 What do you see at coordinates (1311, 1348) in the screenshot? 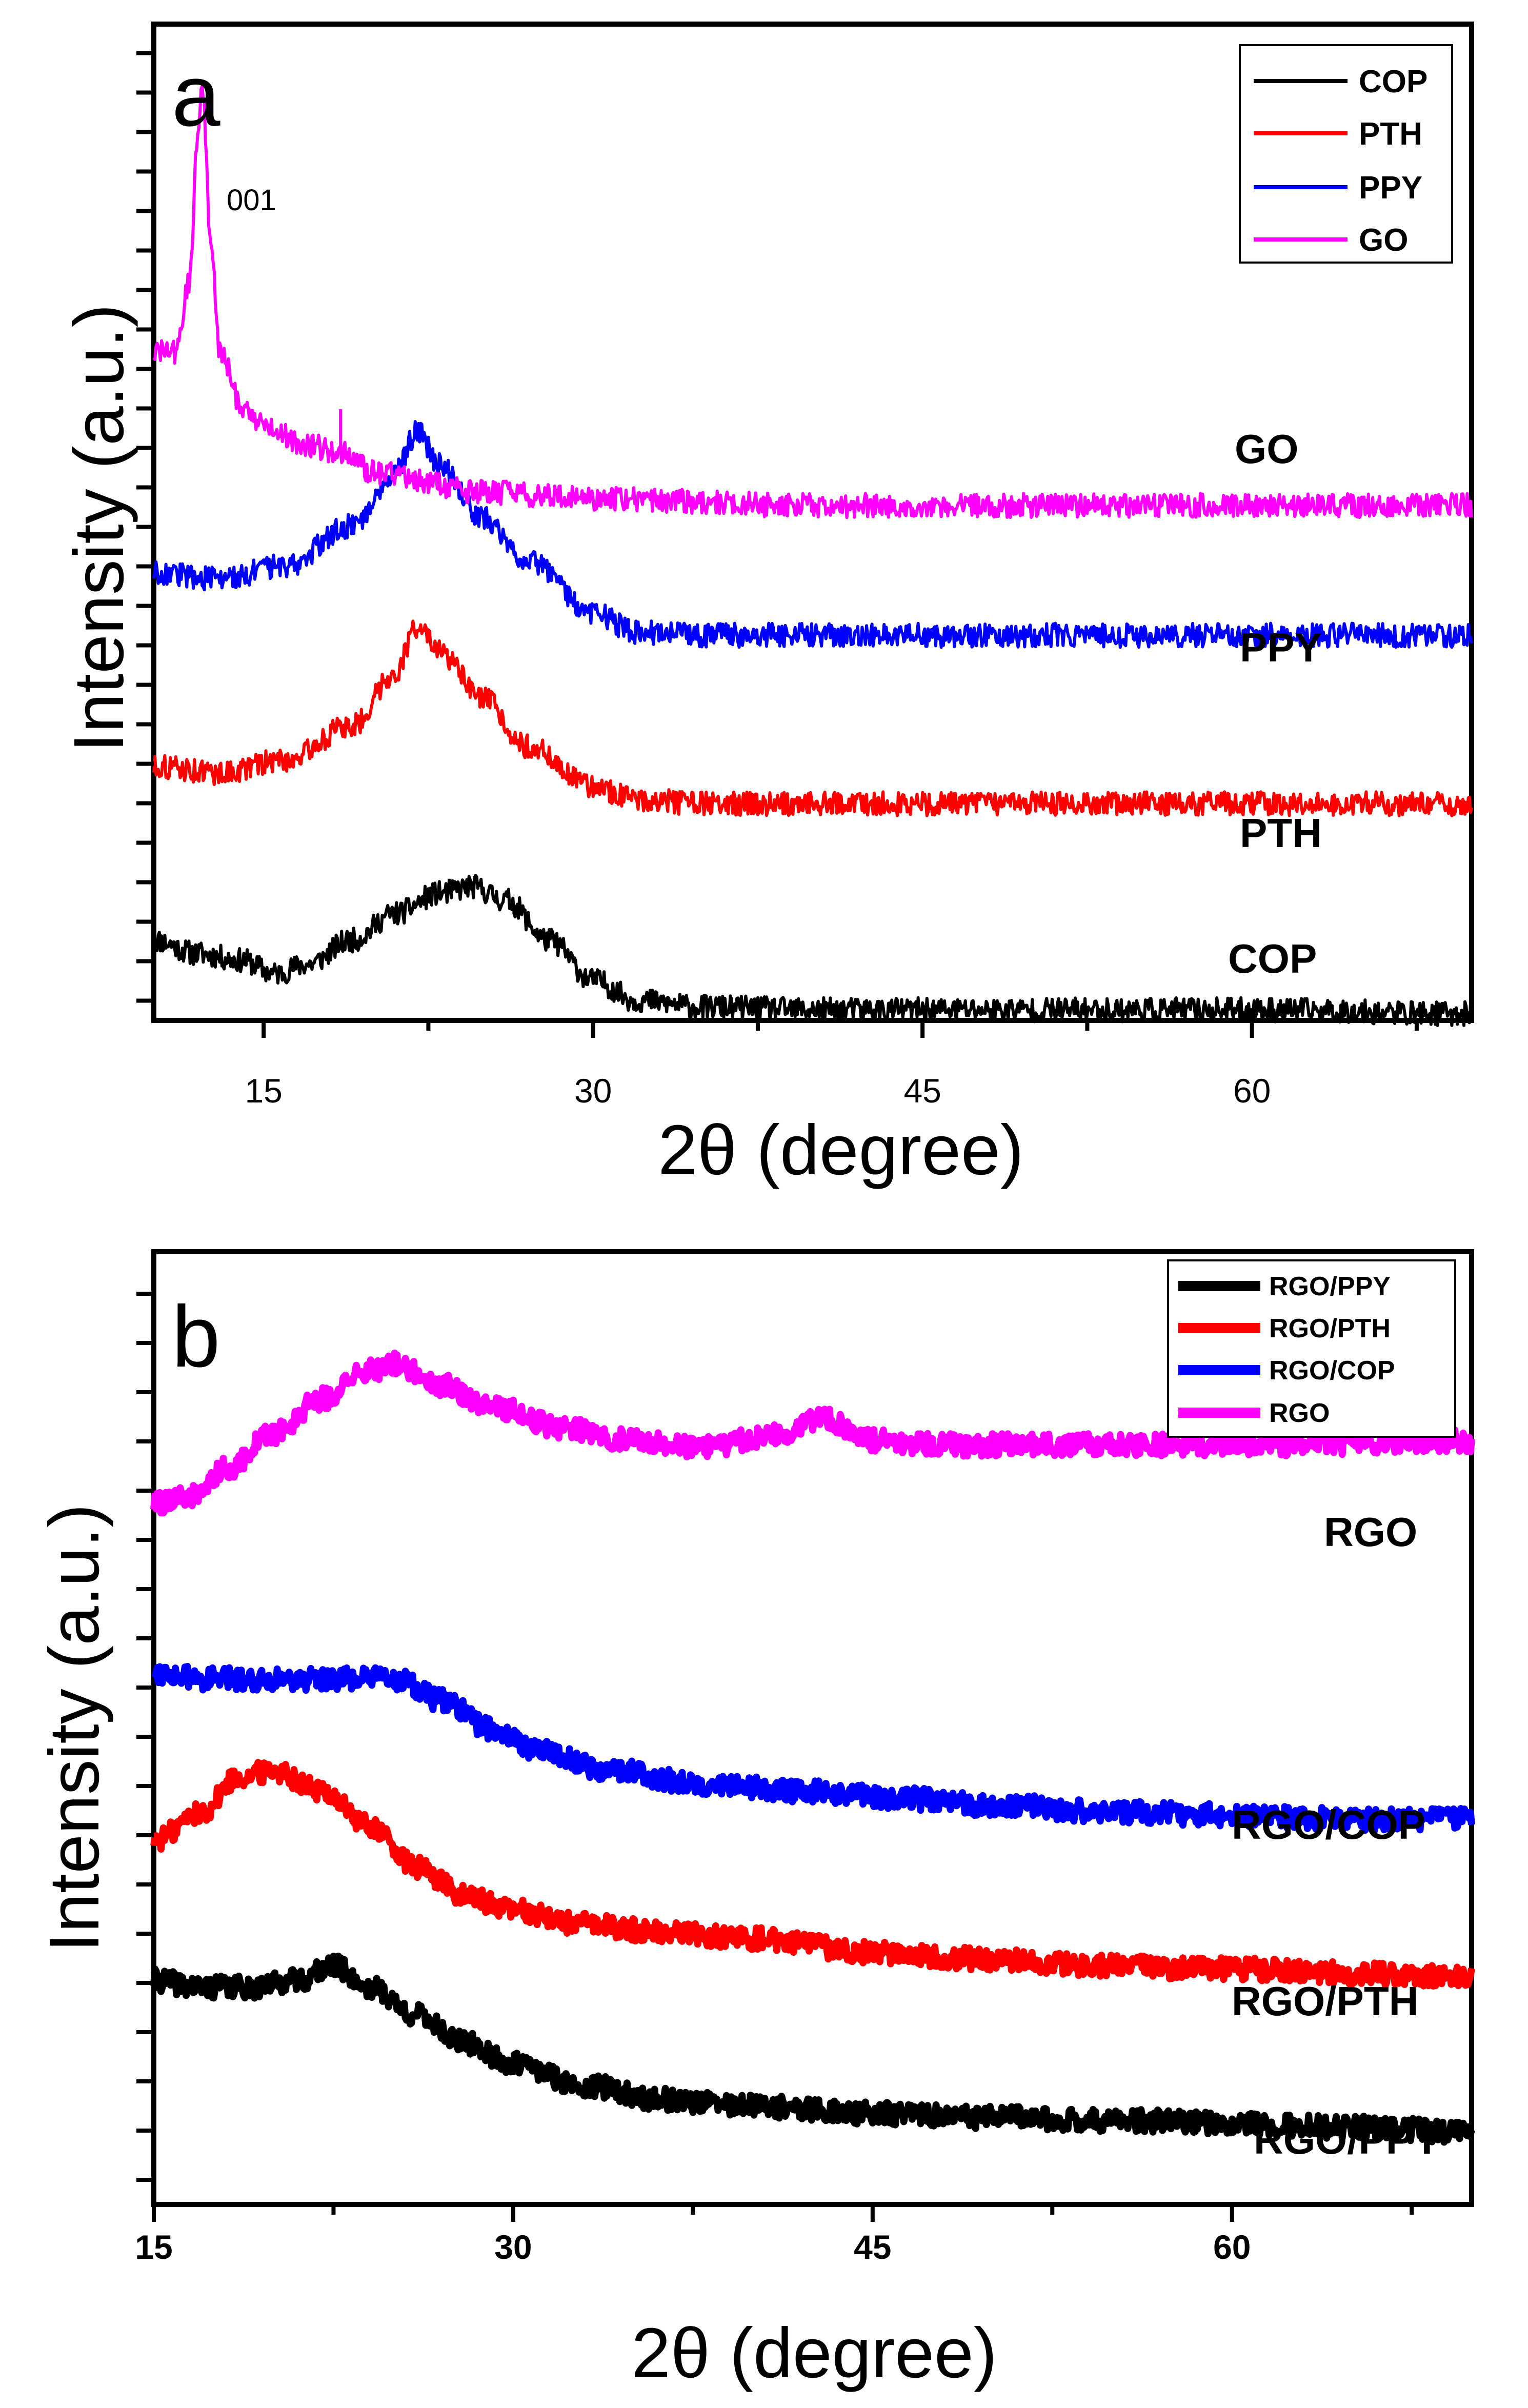
I see `panel-b-legend: RGO/PPY RGO/PTH RGO/COP RGO` at bounding box center [1311, 1348].